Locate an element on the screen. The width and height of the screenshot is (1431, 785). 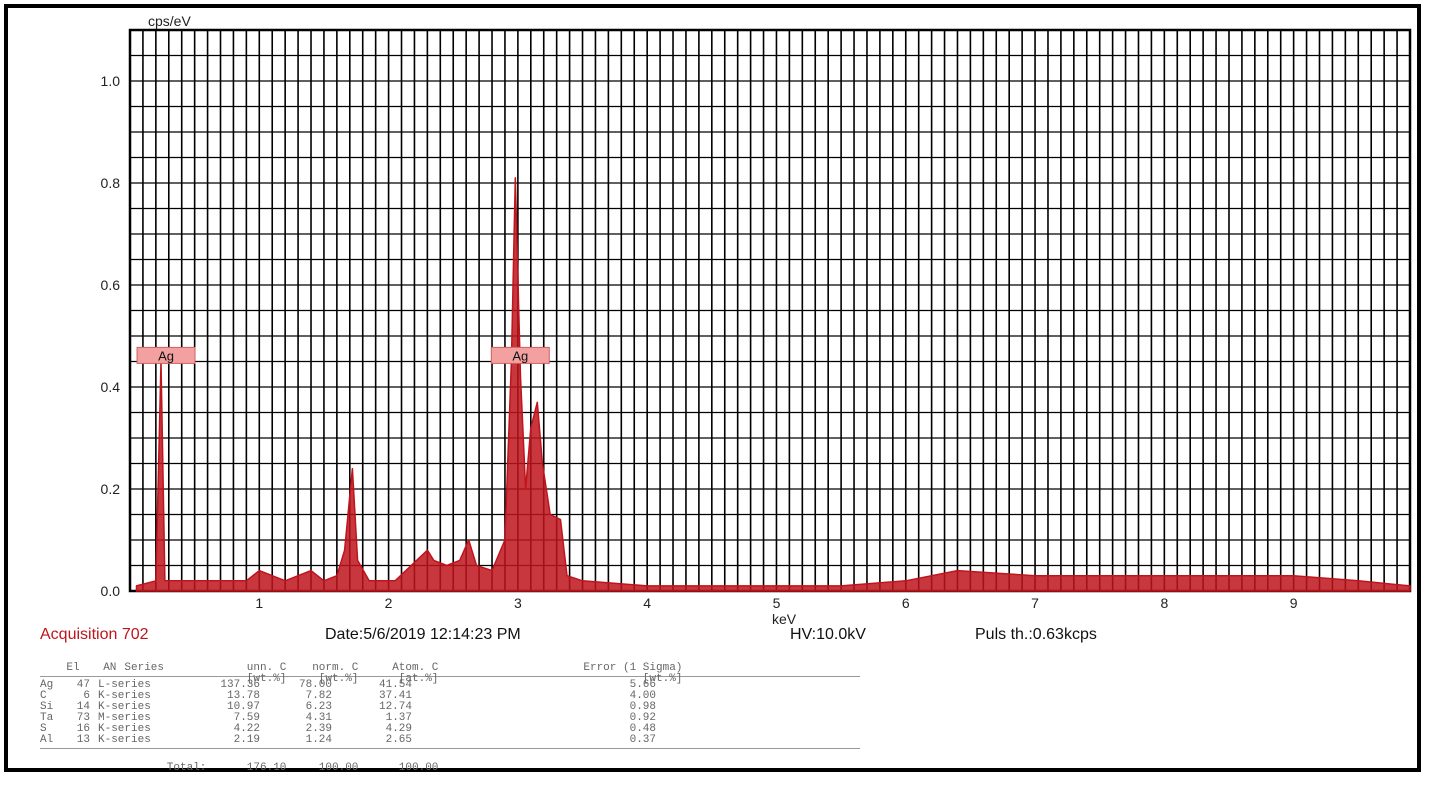
cell-unnormalized: 13.78 is located at coordinates (243, 696).